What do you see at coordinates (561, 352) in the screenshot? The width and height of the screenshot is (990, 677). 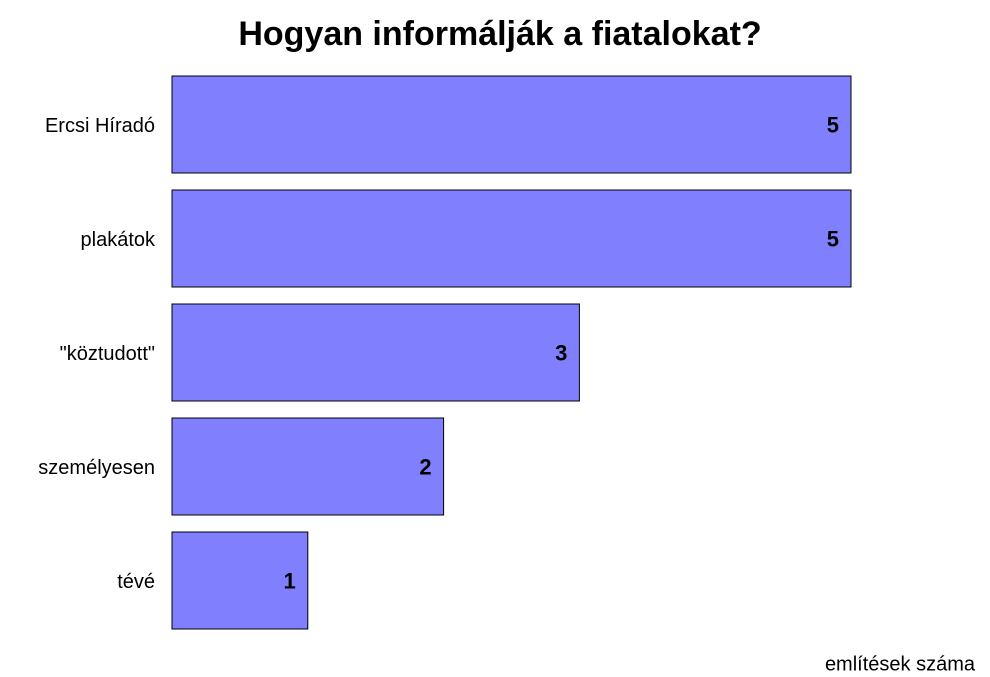 I see `value-label: 3` at bounding box center [561, 352].